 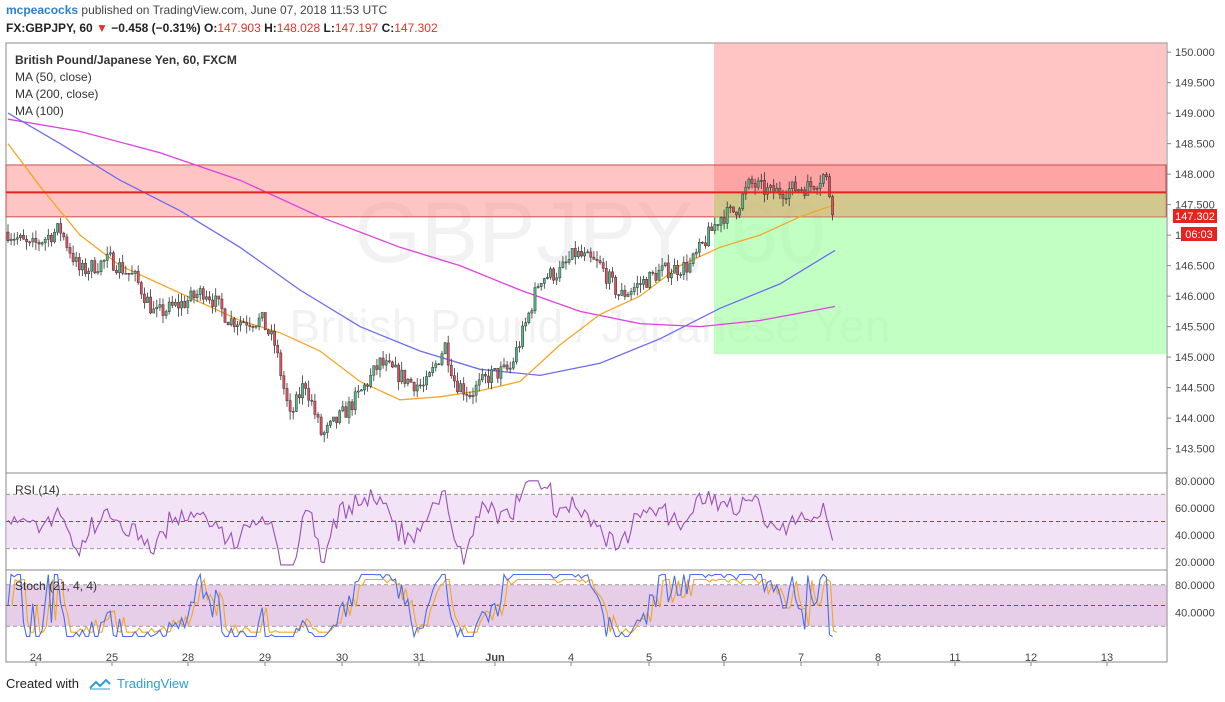 I want to click on author-name: mcpeacocks, so click(x=42, y=10).